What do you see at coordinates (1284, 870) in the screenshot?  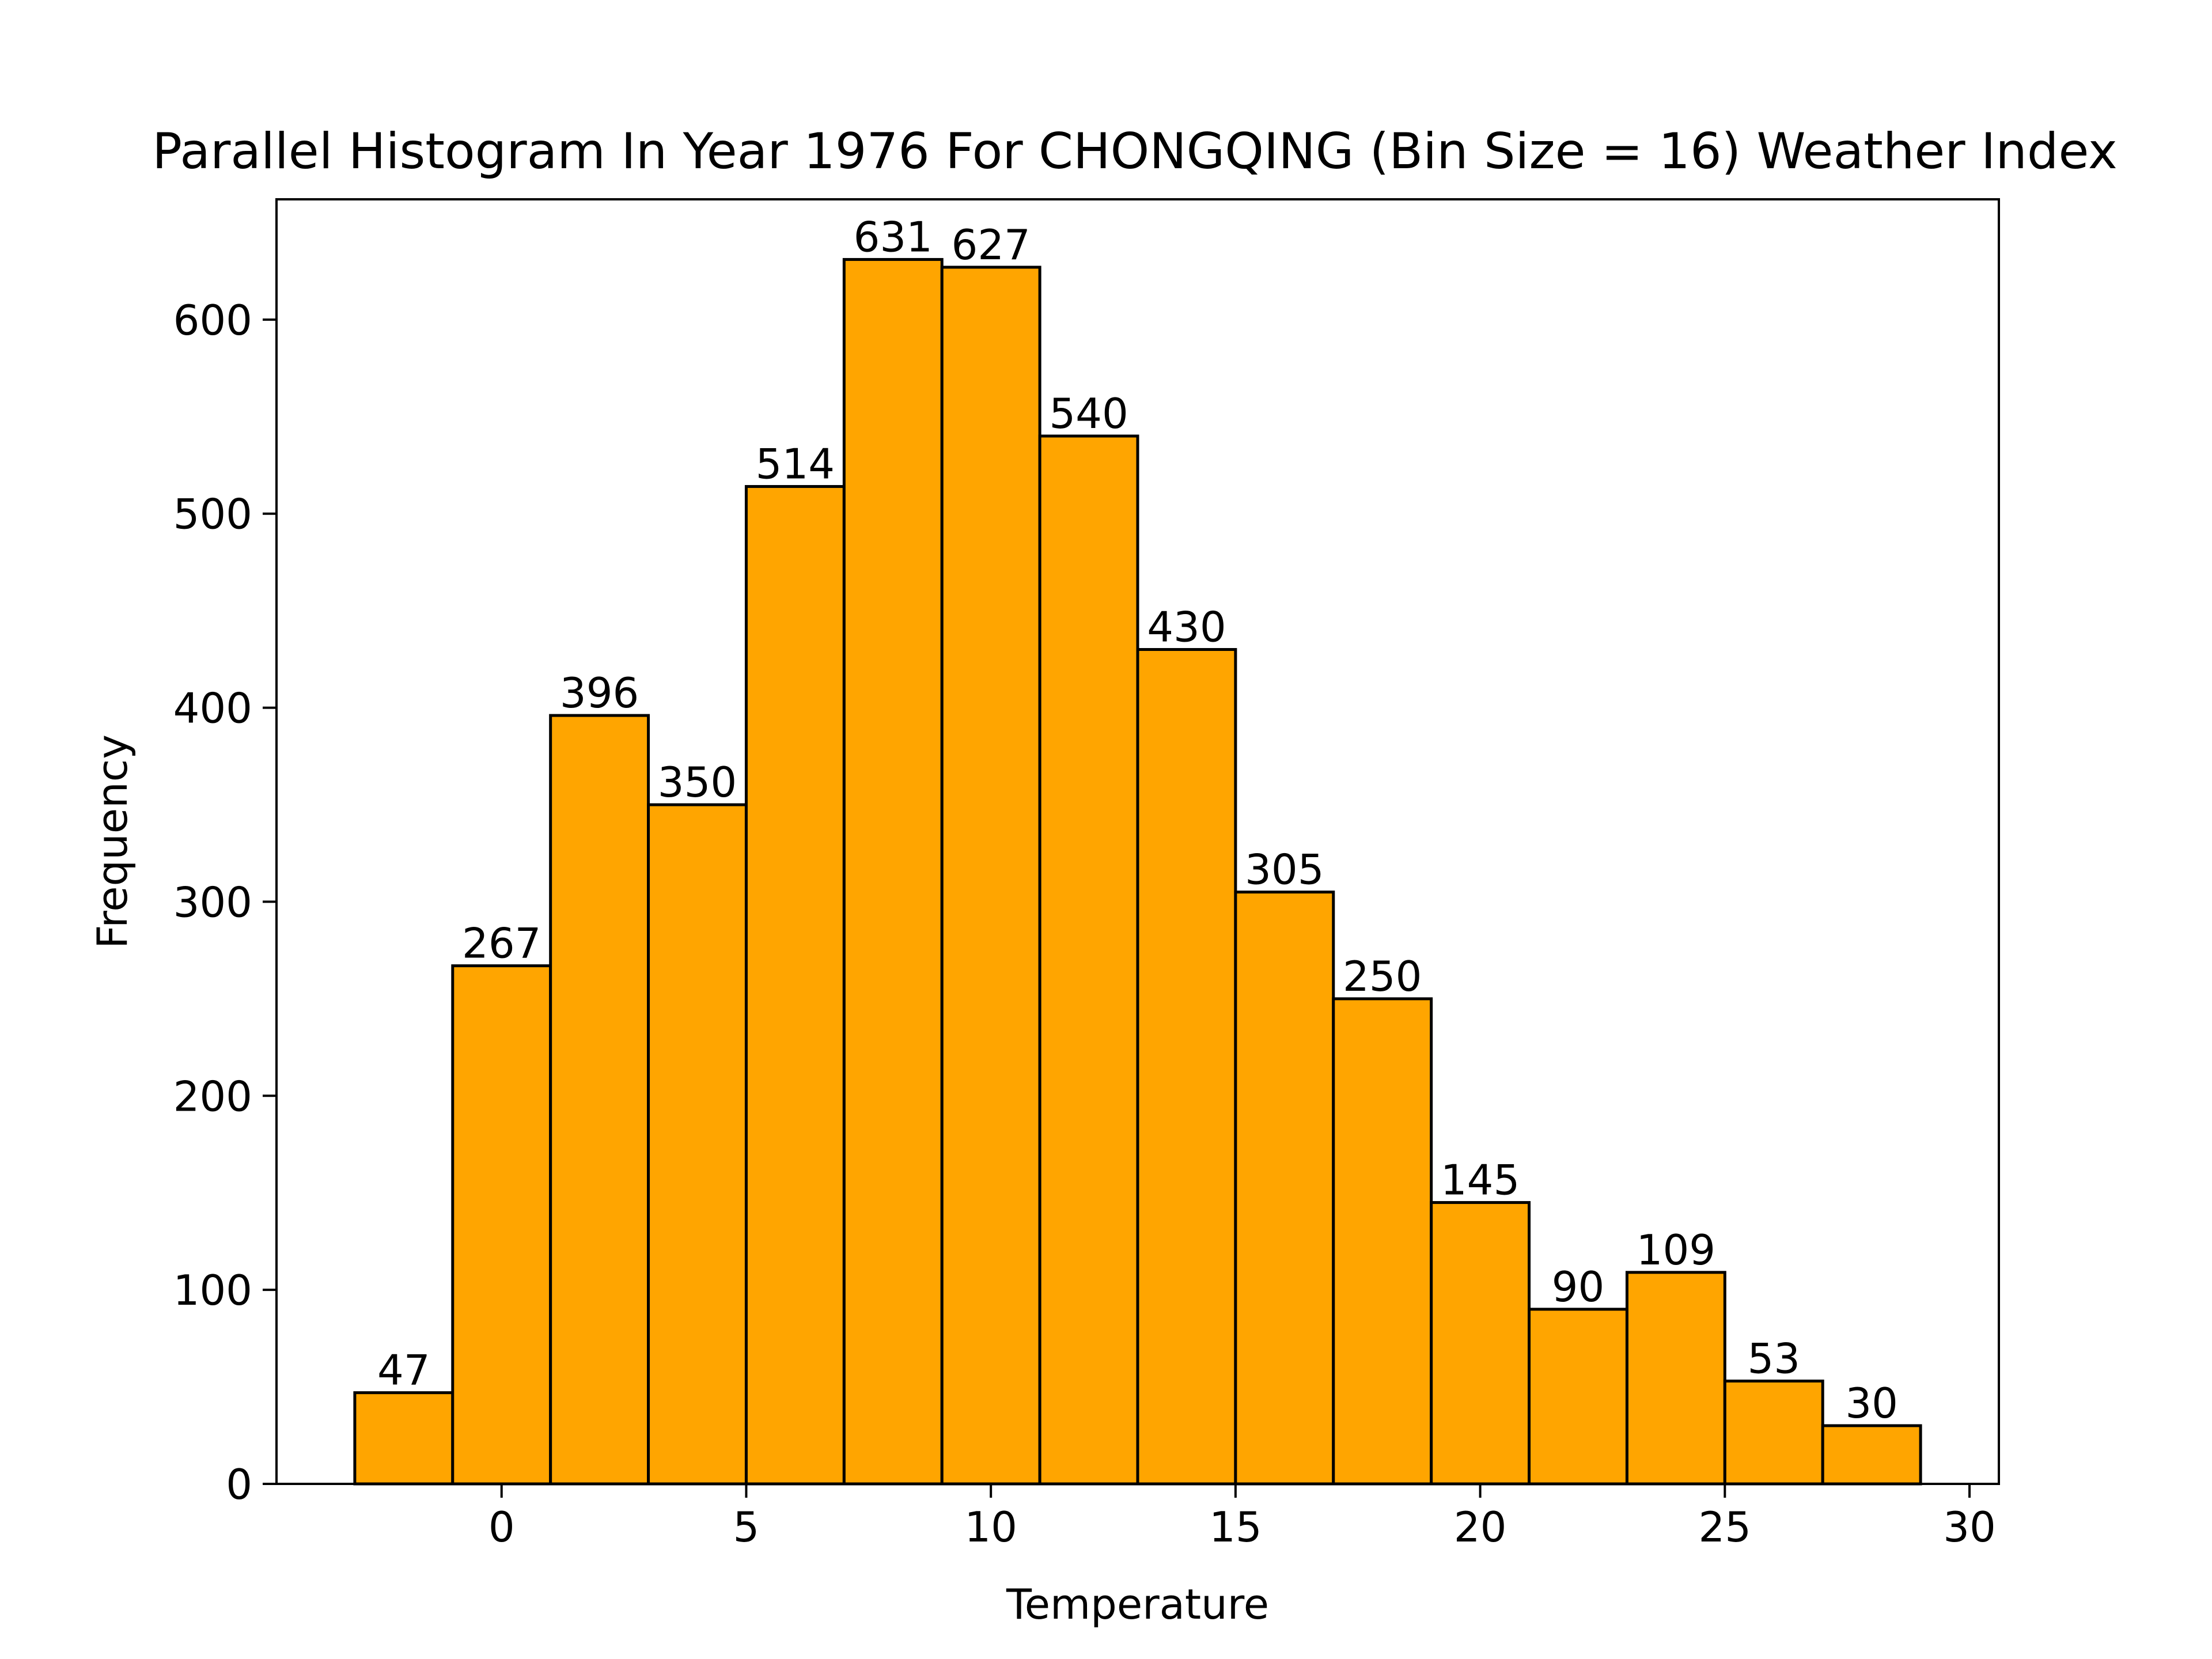 I see `bar-value-label: 305` at bounding box center [1284, 870].